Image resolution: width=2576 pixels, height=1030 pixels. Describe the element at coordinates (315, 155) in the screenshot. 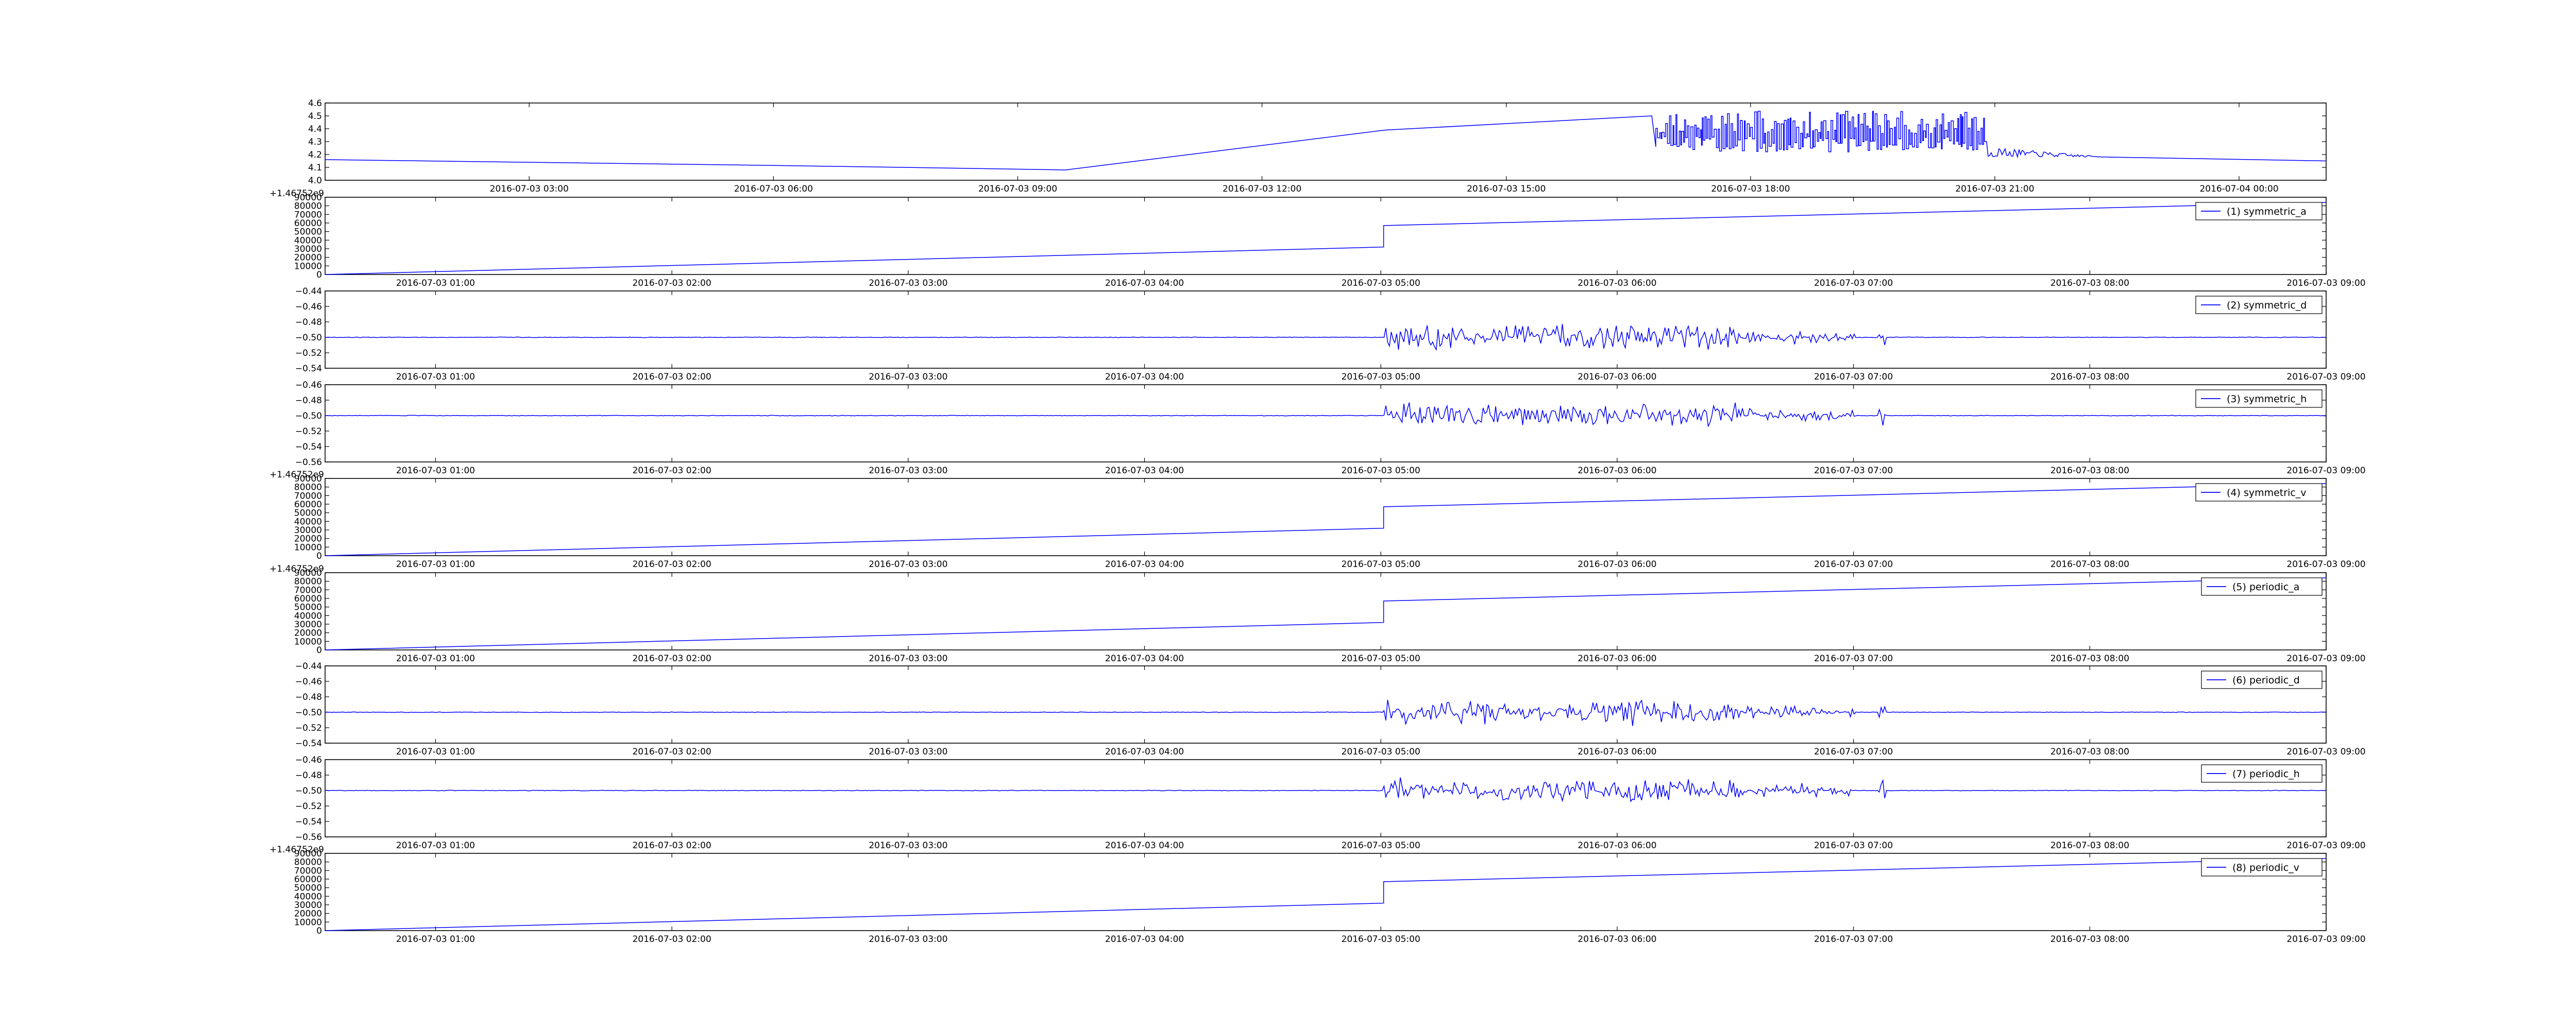

I see `y-tick-label: 4.2` at that location.